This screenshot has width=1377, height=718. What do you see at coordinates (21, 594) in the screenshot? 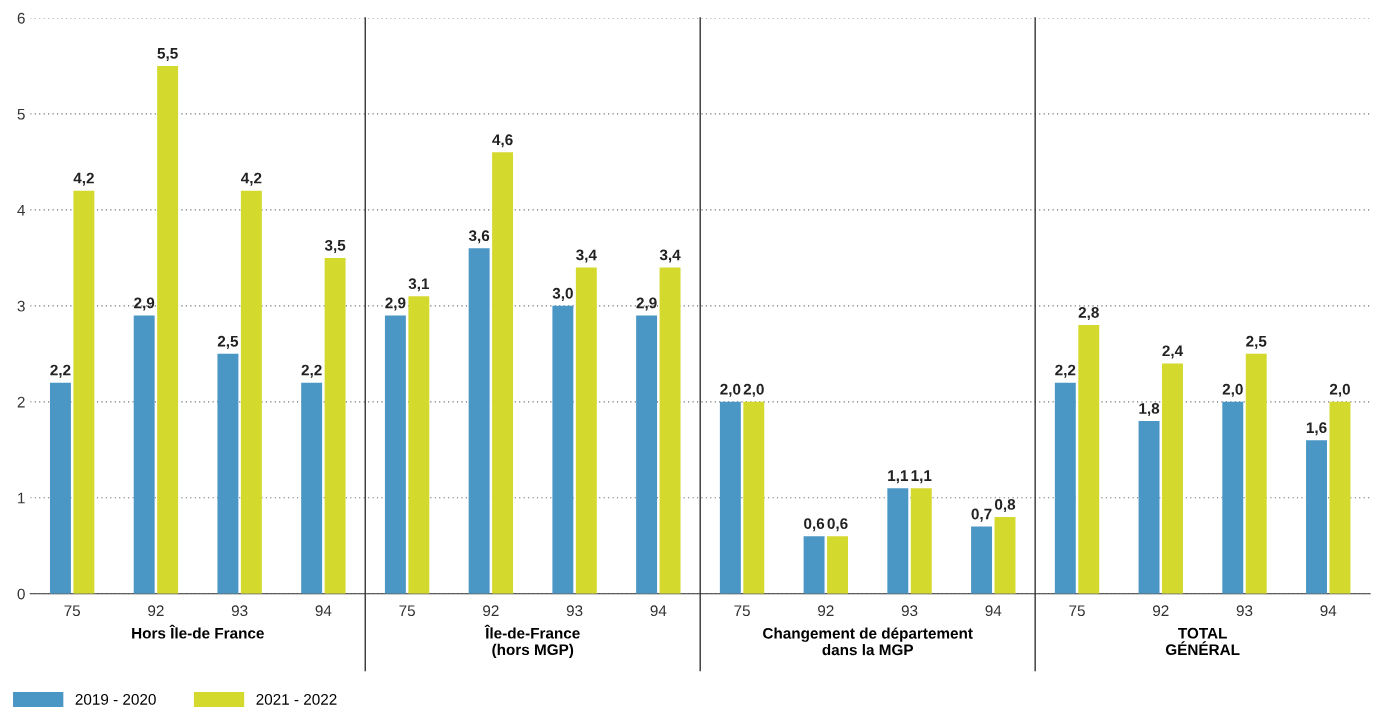
I see `y-tick-label: 0` at bounding box center [21, 594].